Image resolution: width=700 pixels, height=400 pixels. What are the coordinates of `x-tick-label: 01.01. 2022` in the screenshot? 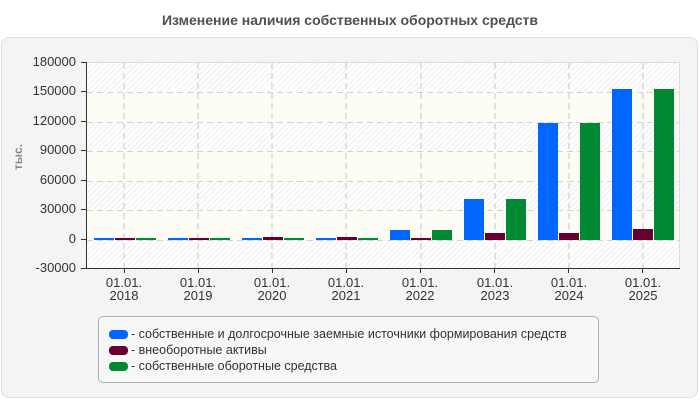 It's located at (420, 289).